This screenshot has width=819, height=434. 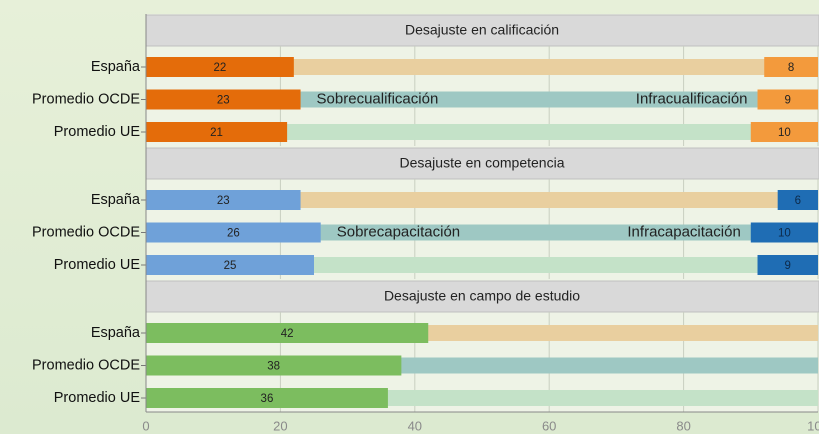 I want to click on annotation: Infracualificación, so click(x=692, y=98).